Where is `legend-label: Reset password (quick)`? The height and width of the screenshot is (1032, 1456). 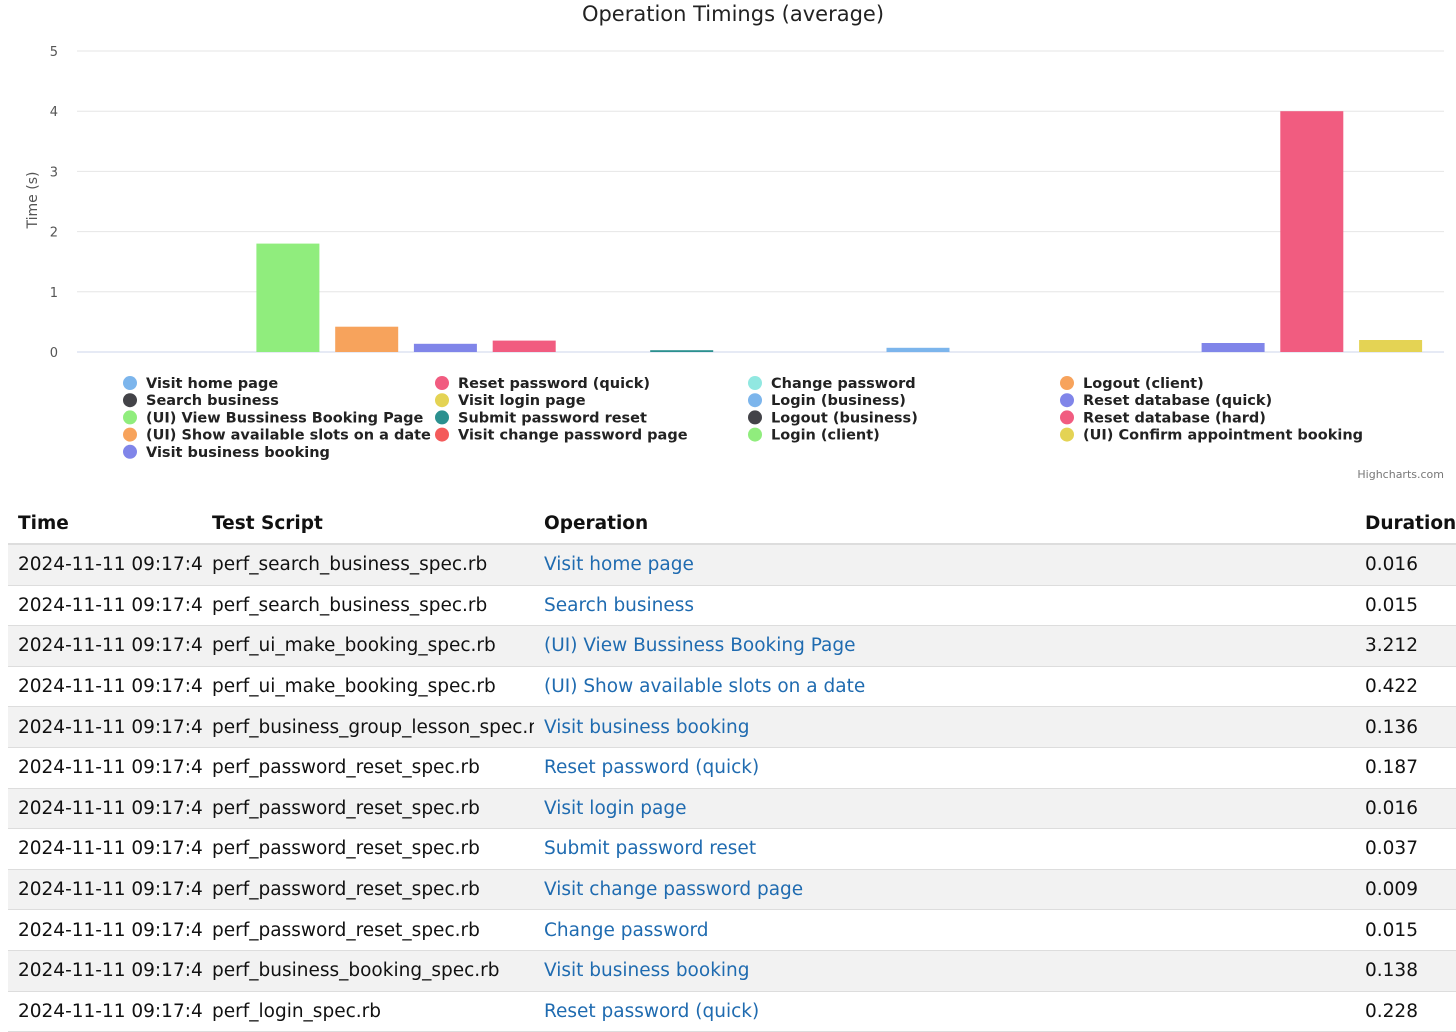 legend-label: Reset password (quick) is located at coordinates (554, 384).